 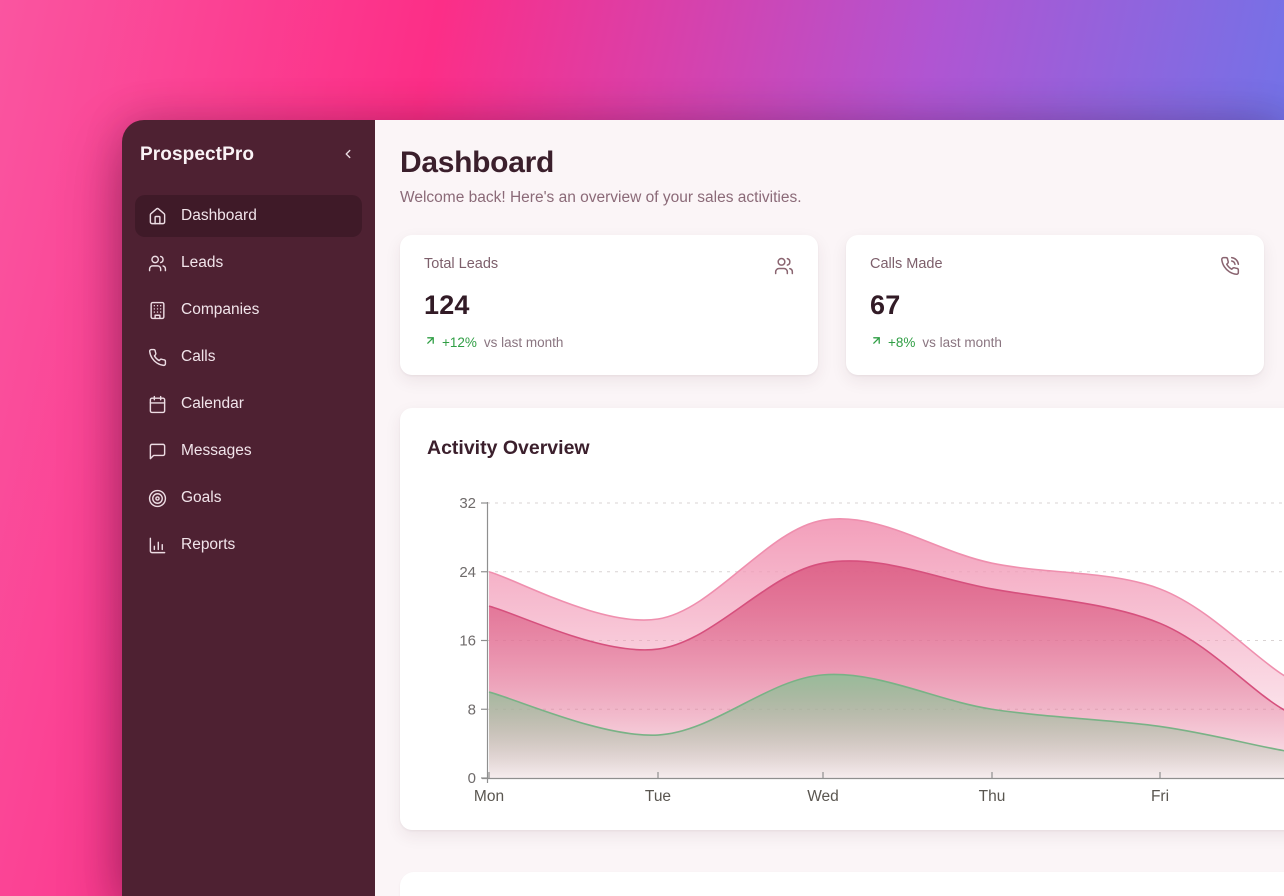 I want to click on page-title: Dashboard, so click(x=477, y=162).